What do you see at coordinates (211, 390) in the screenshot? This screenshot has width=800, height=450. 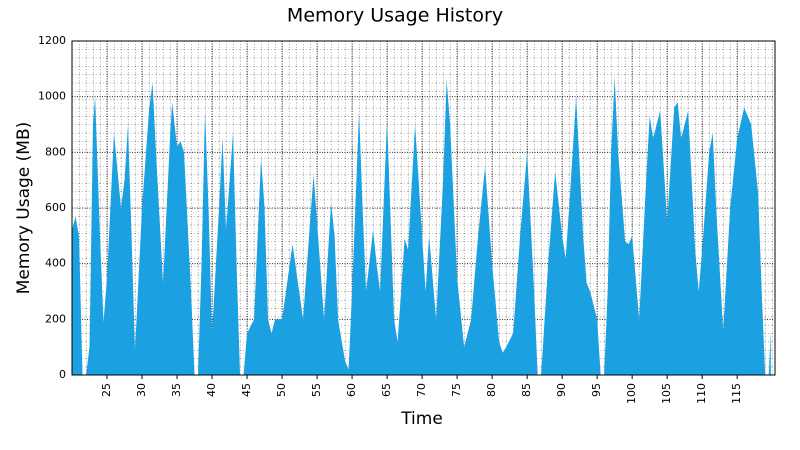 I see `x-tick-label: 40` at bounding box center [211, 390].